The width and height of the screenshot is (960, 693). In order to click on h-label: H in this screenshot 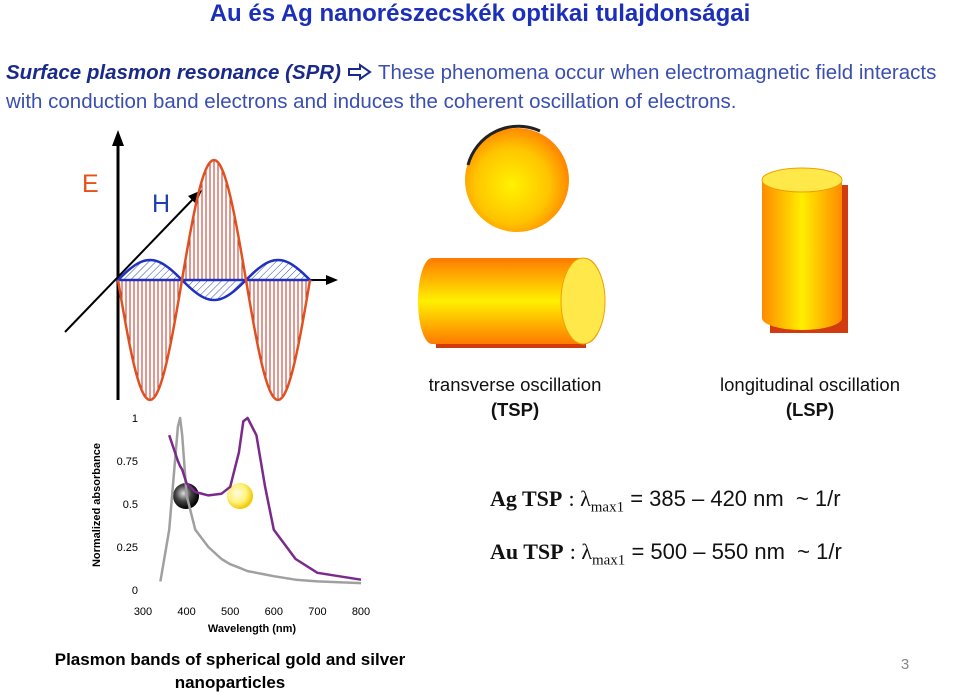, I will do `click(161, 204)`.